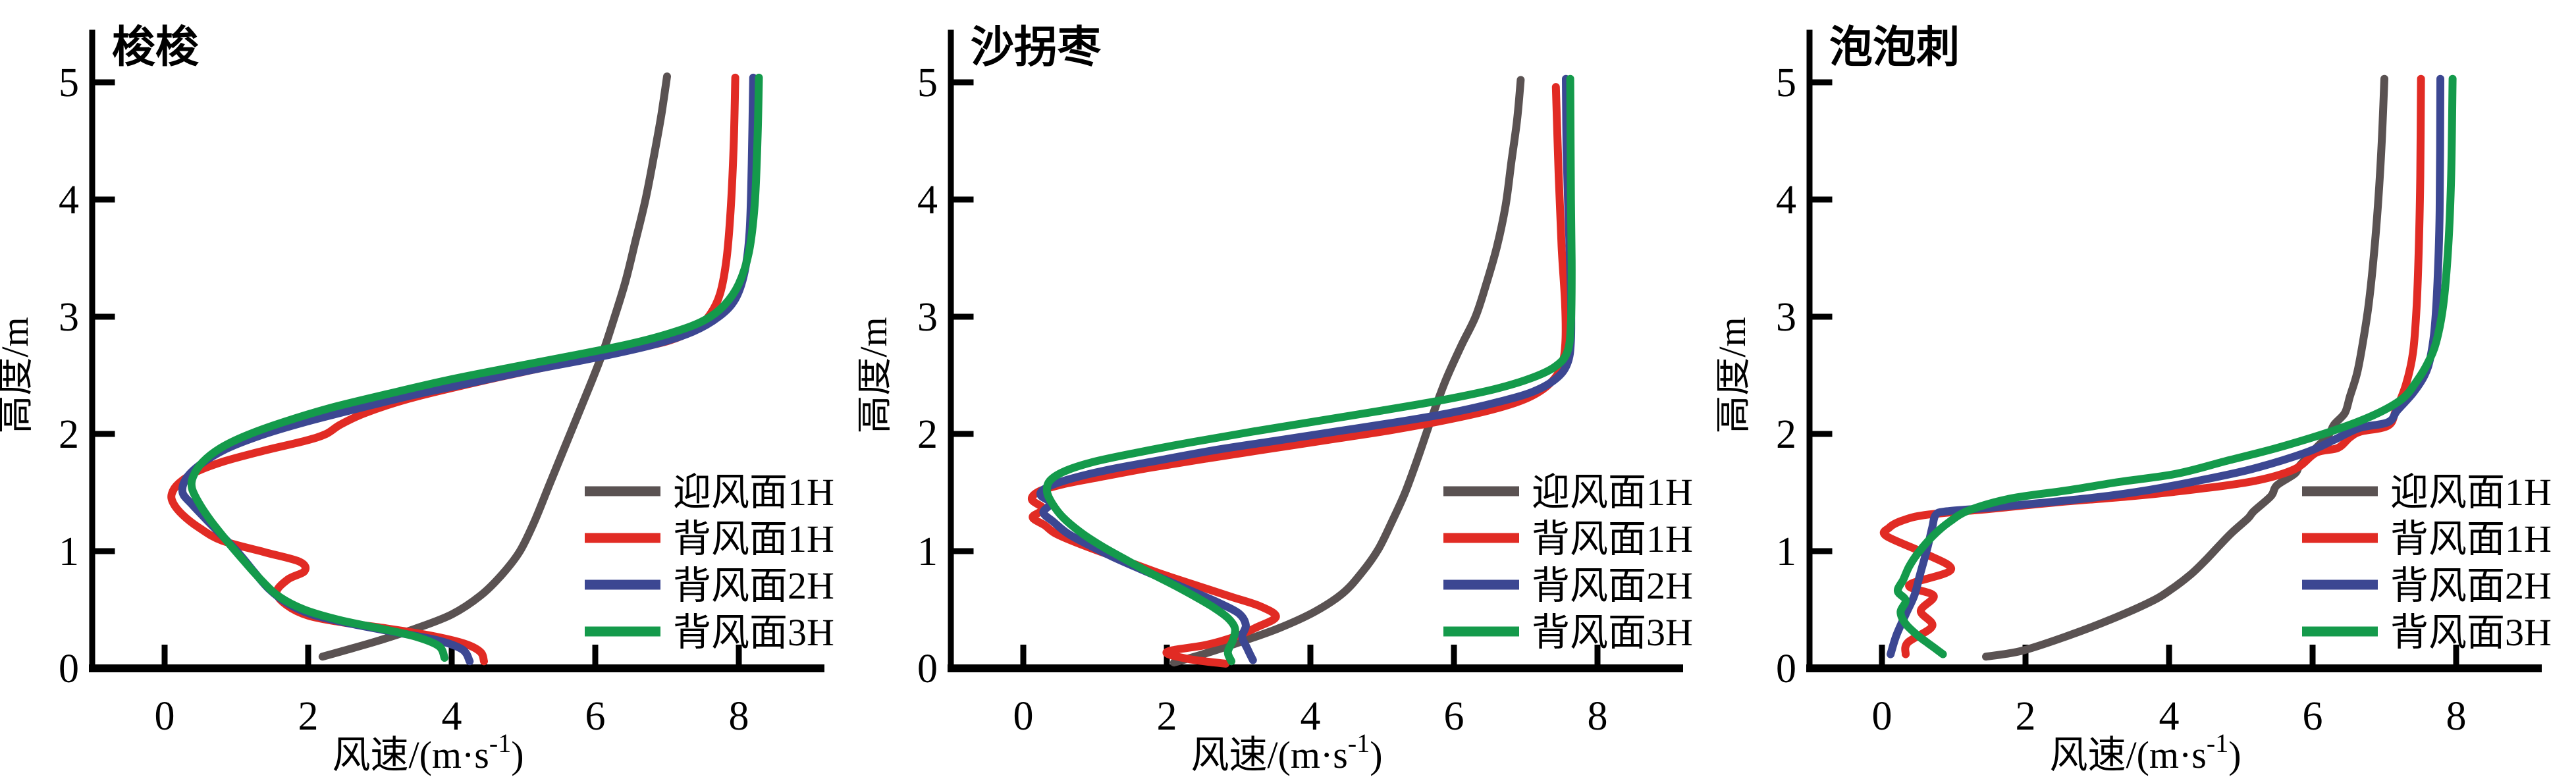 The width and height of the screenshot is (2576, 777). Describe the element at coordinates (1894, 48) in the screenshot. I see `chart-title: 泡泡刺` at that location.